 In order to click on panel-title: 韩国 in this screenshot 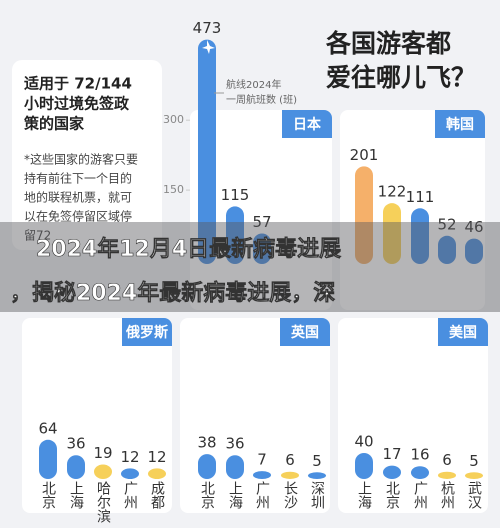, I will do `click(460, 124)`.